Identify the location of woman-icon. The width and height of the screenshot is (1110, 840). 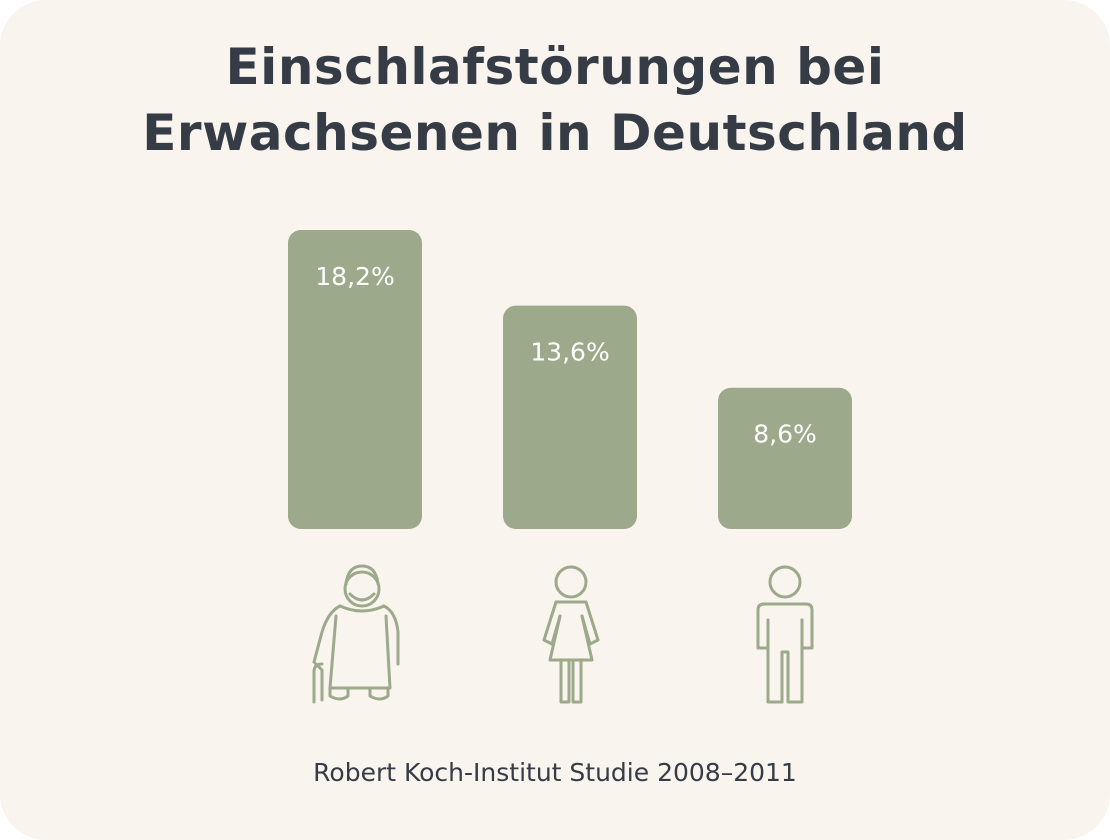
(571, 634).